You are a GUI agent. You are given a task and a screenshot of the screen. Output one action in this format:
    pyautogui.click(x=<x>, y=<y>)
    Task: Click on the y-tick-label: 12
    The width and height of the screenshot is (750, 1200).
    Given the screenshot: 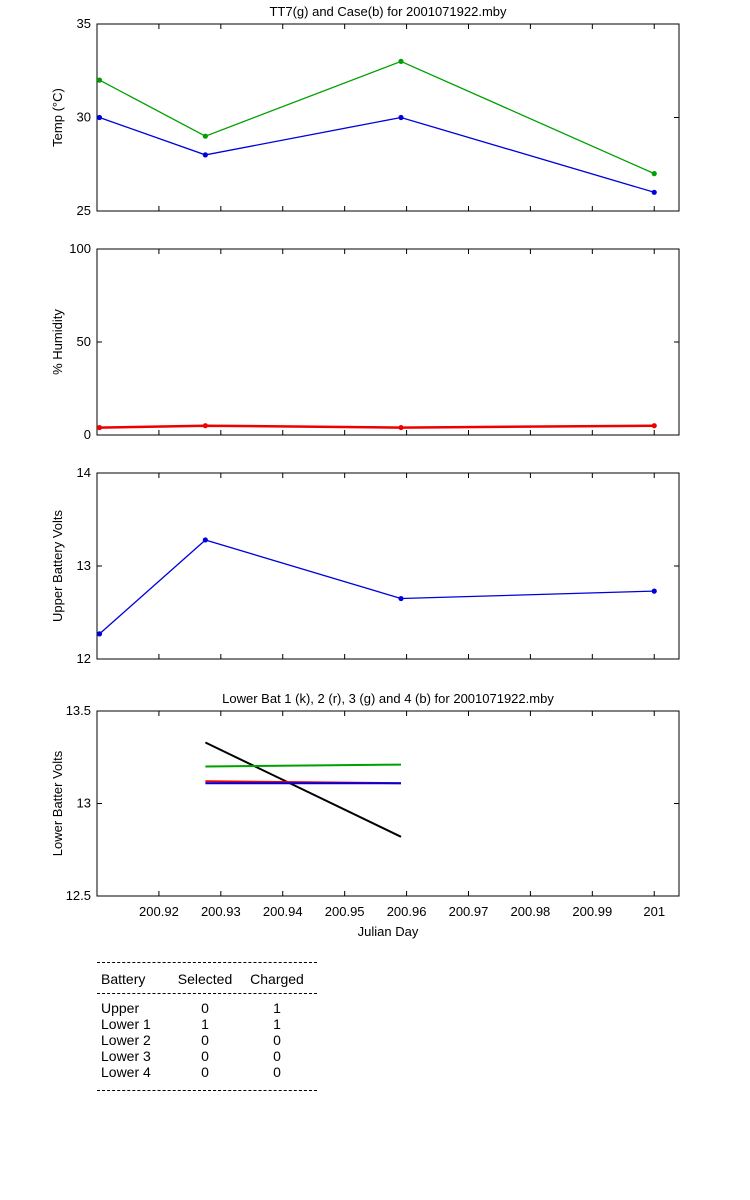 What is the action you would take?
    pyautogui.click(x=84, y=658)
    